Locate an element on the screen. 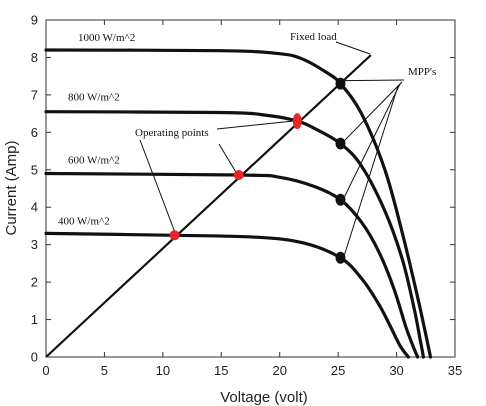  y-axis-title: Current (Amp) is located at coordinates (11, 187).